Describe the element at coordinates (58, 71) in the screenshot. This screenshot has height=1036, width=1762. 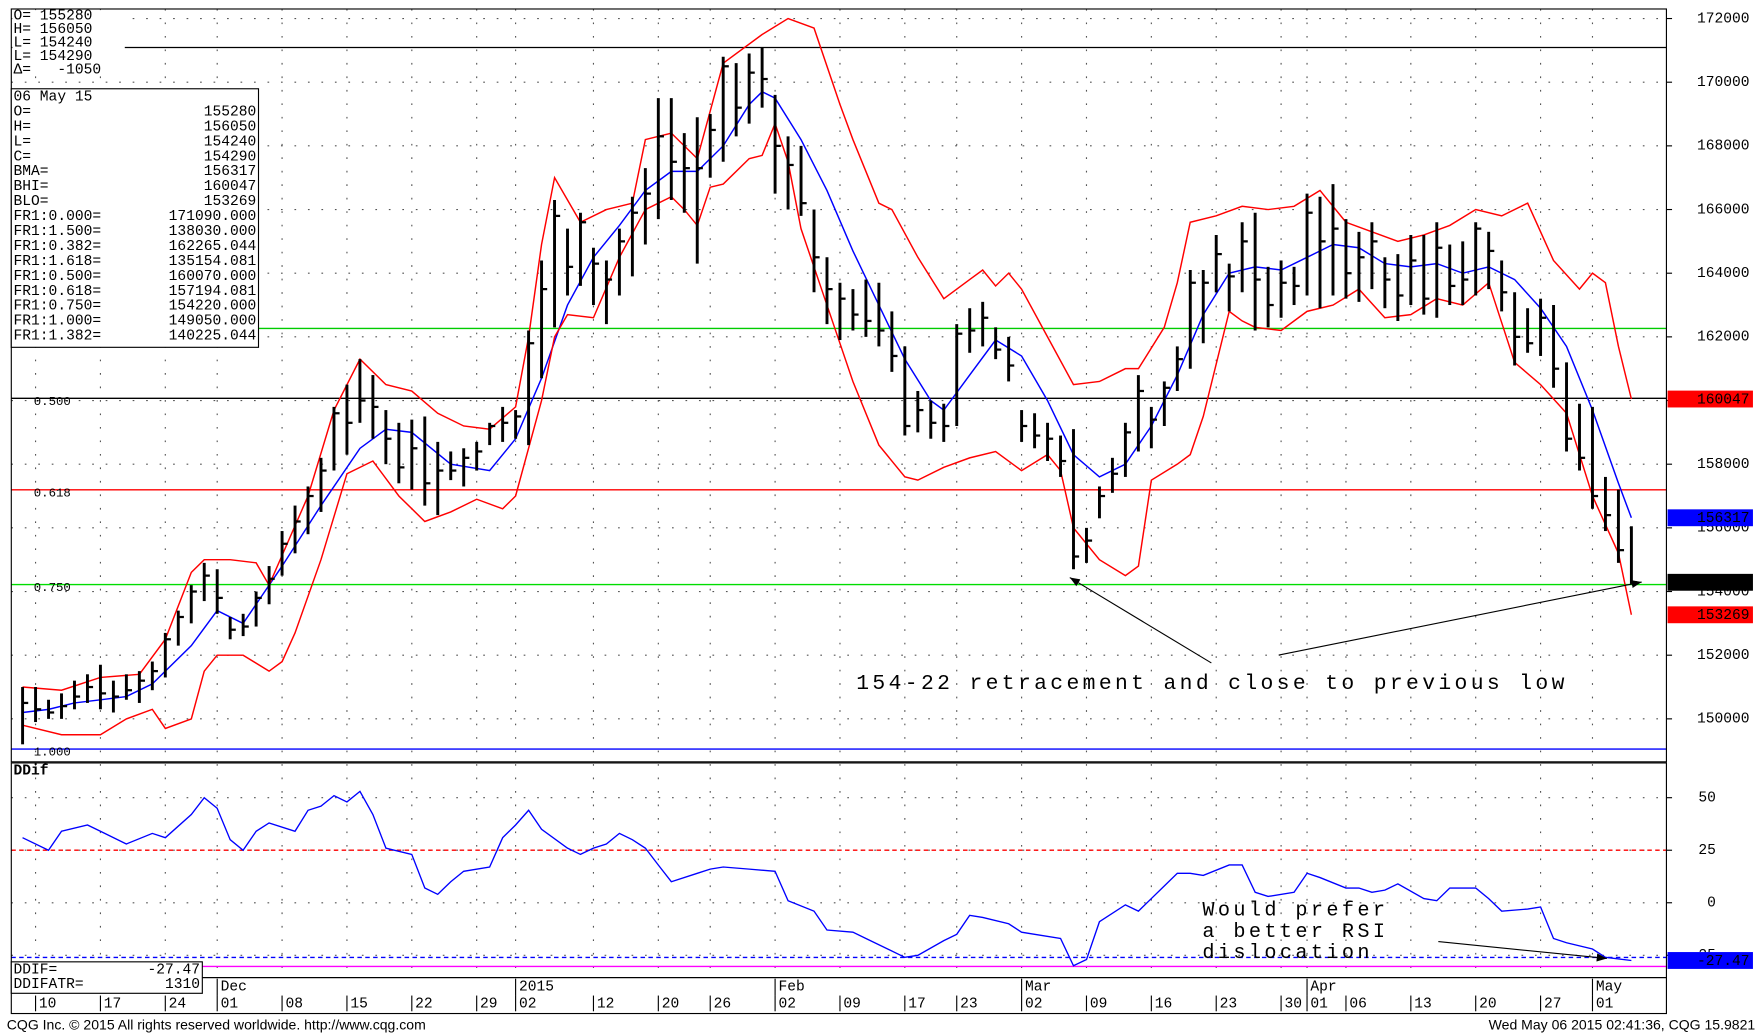
I see `header-line: Δ= -1050` at that location.